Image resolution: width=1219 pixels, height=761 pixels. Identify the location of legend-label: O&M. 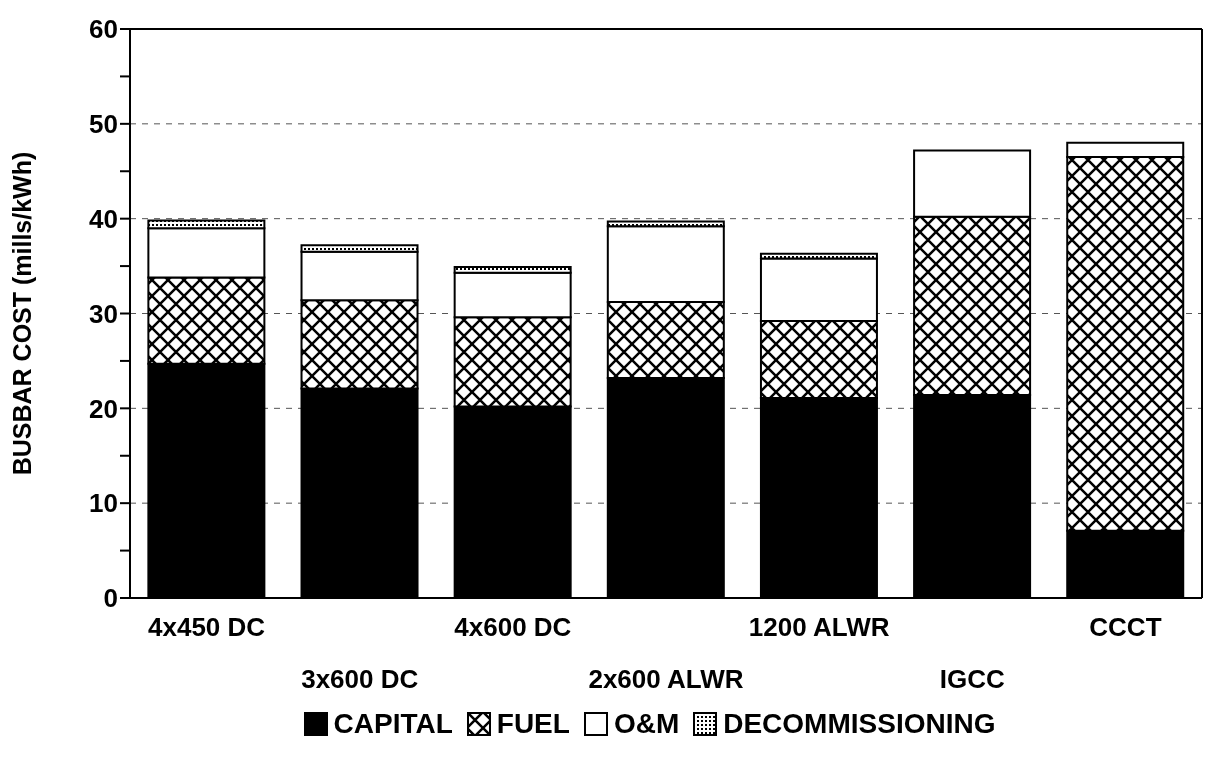
(646, 724).